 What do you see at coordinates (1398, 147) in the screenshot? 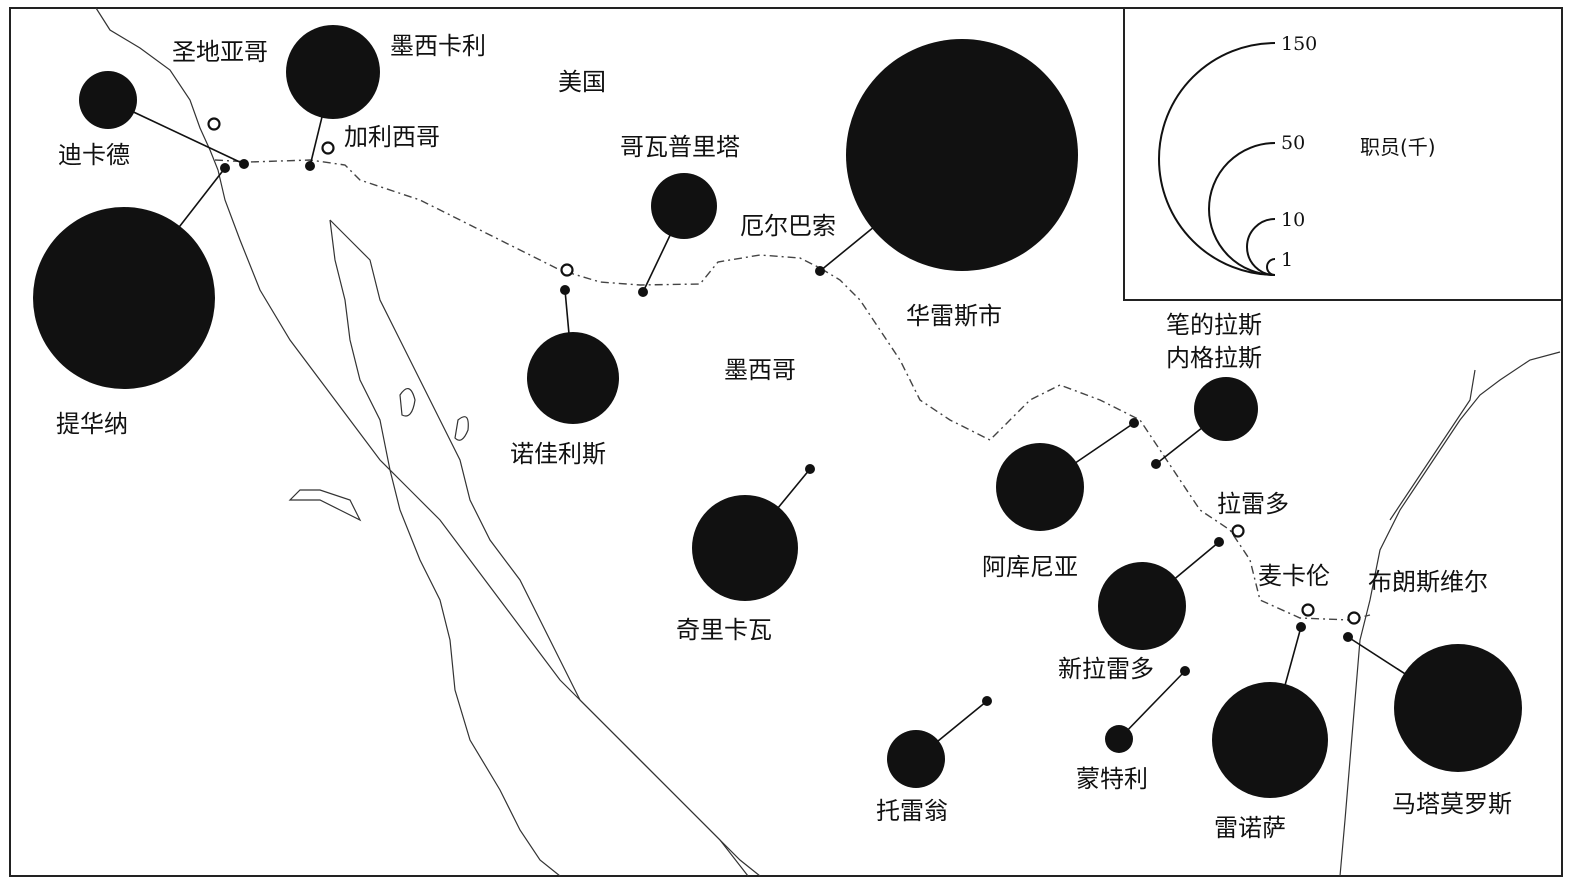
I see `legend-title: 职员(千)` at bounding box center [1398, 147].